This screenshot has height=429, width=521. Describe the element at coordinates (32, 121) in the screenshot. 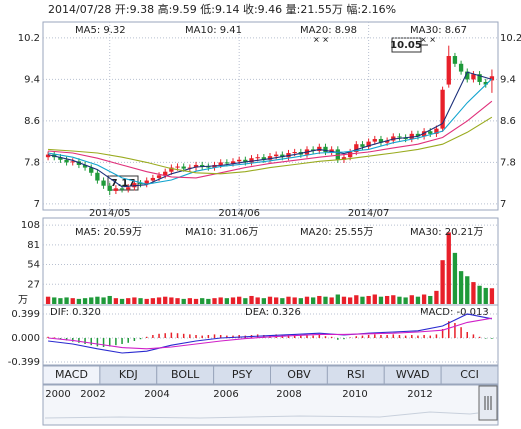

I see `y-tick-label: 8.6` at that location.